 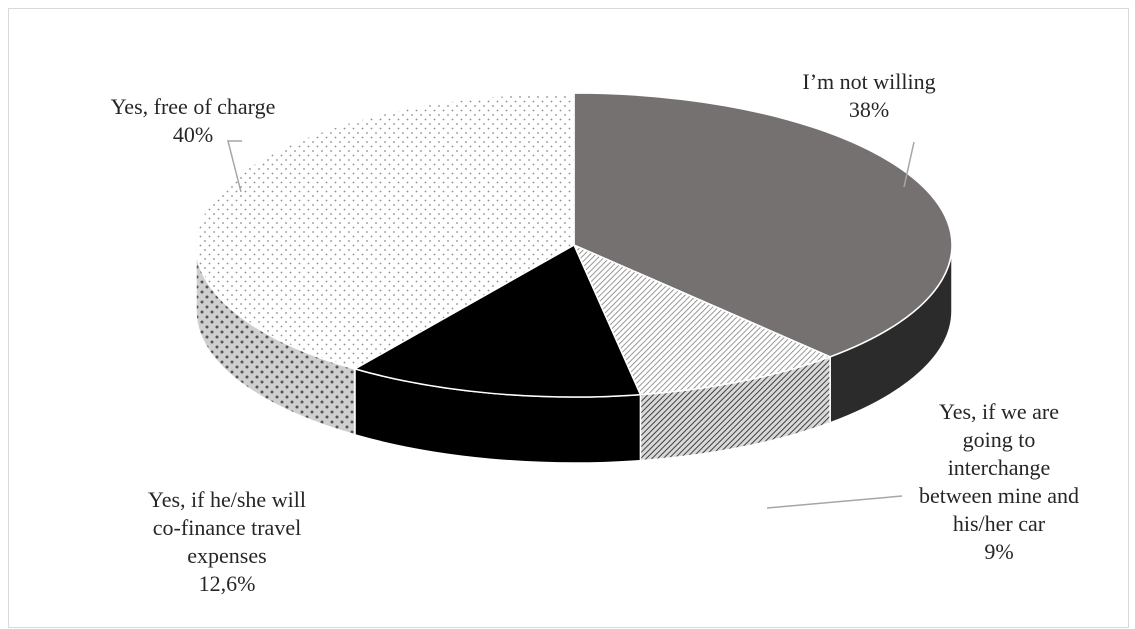 I want to click on slice-co-finance, so click(x=497, y=320).